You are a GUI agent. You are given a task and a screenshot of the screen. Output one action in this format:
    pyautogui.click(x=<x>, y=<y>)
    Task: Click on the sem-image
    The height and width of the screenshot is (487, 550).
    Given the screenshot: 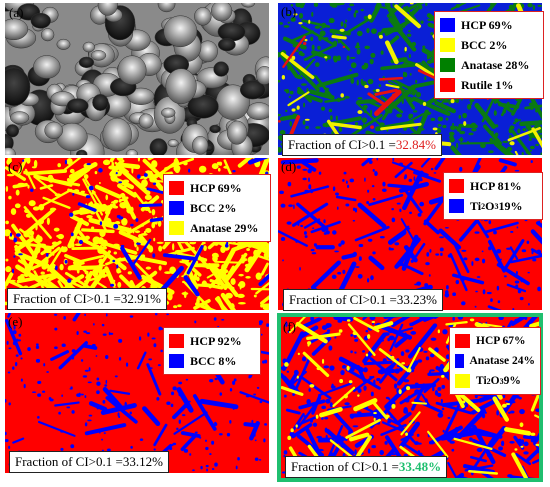 What is the action you would take?
    pyautogui.click(x=137, y=79)
    